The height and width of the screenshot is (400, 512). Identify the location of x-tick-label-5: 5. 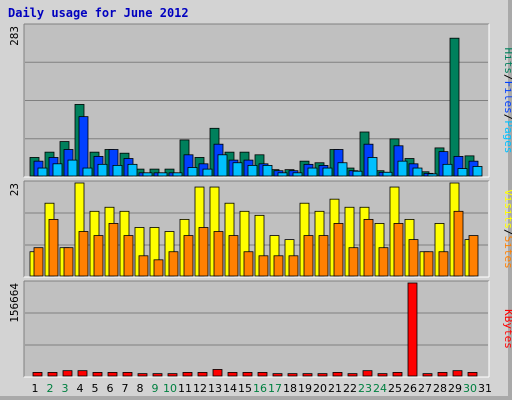
(95, 388).